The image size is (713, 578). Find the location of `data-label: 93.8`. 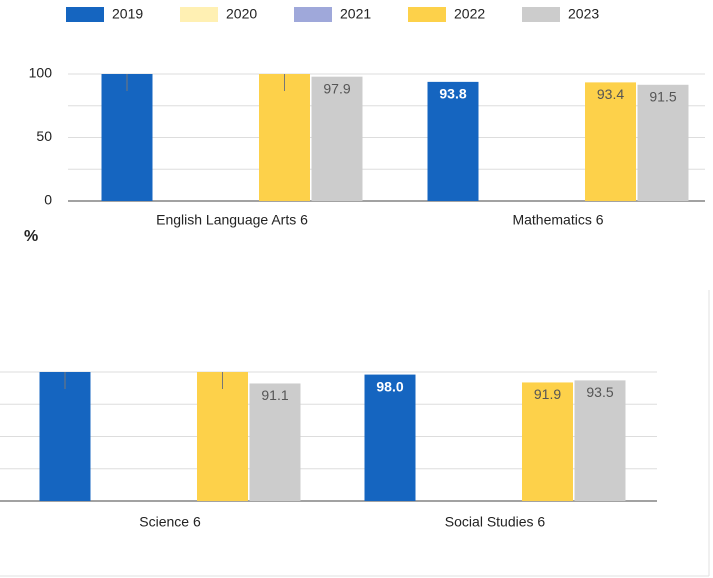

data-label: 93.8 is located at coordinates (452, 94).